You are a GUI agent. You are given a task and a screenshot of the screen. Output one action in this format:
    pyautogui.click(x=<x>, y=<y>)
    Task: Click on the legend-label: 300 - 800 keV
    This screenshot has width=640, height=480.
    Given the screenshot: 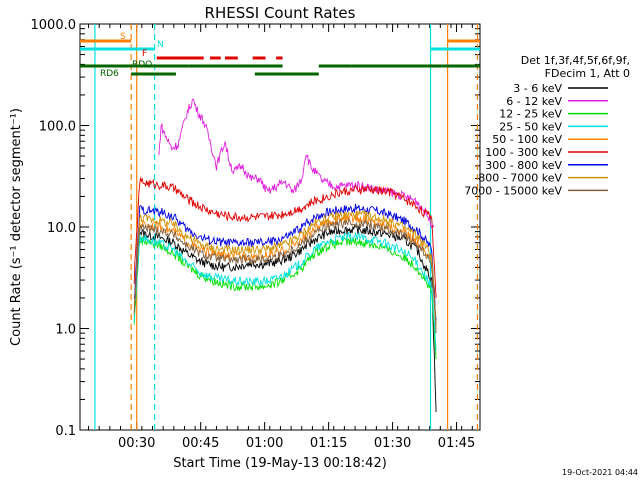 What is the action you would take?
    pyautogui.click(x=523, y=165)
    